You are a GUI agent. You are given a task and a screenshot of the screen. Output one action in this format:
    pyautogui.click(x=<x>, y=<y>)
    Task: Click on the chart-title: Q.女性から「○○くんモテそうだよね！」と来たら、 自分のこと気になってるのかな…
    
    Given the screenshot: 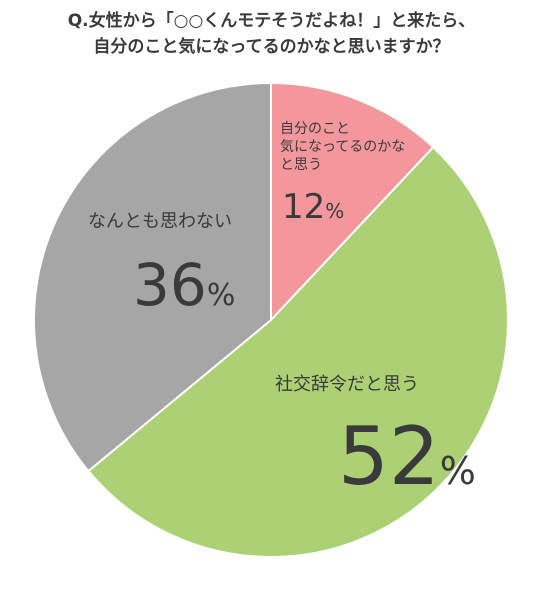 What is the action you would take?
    pyautogui.click(x=271, y=34)
    